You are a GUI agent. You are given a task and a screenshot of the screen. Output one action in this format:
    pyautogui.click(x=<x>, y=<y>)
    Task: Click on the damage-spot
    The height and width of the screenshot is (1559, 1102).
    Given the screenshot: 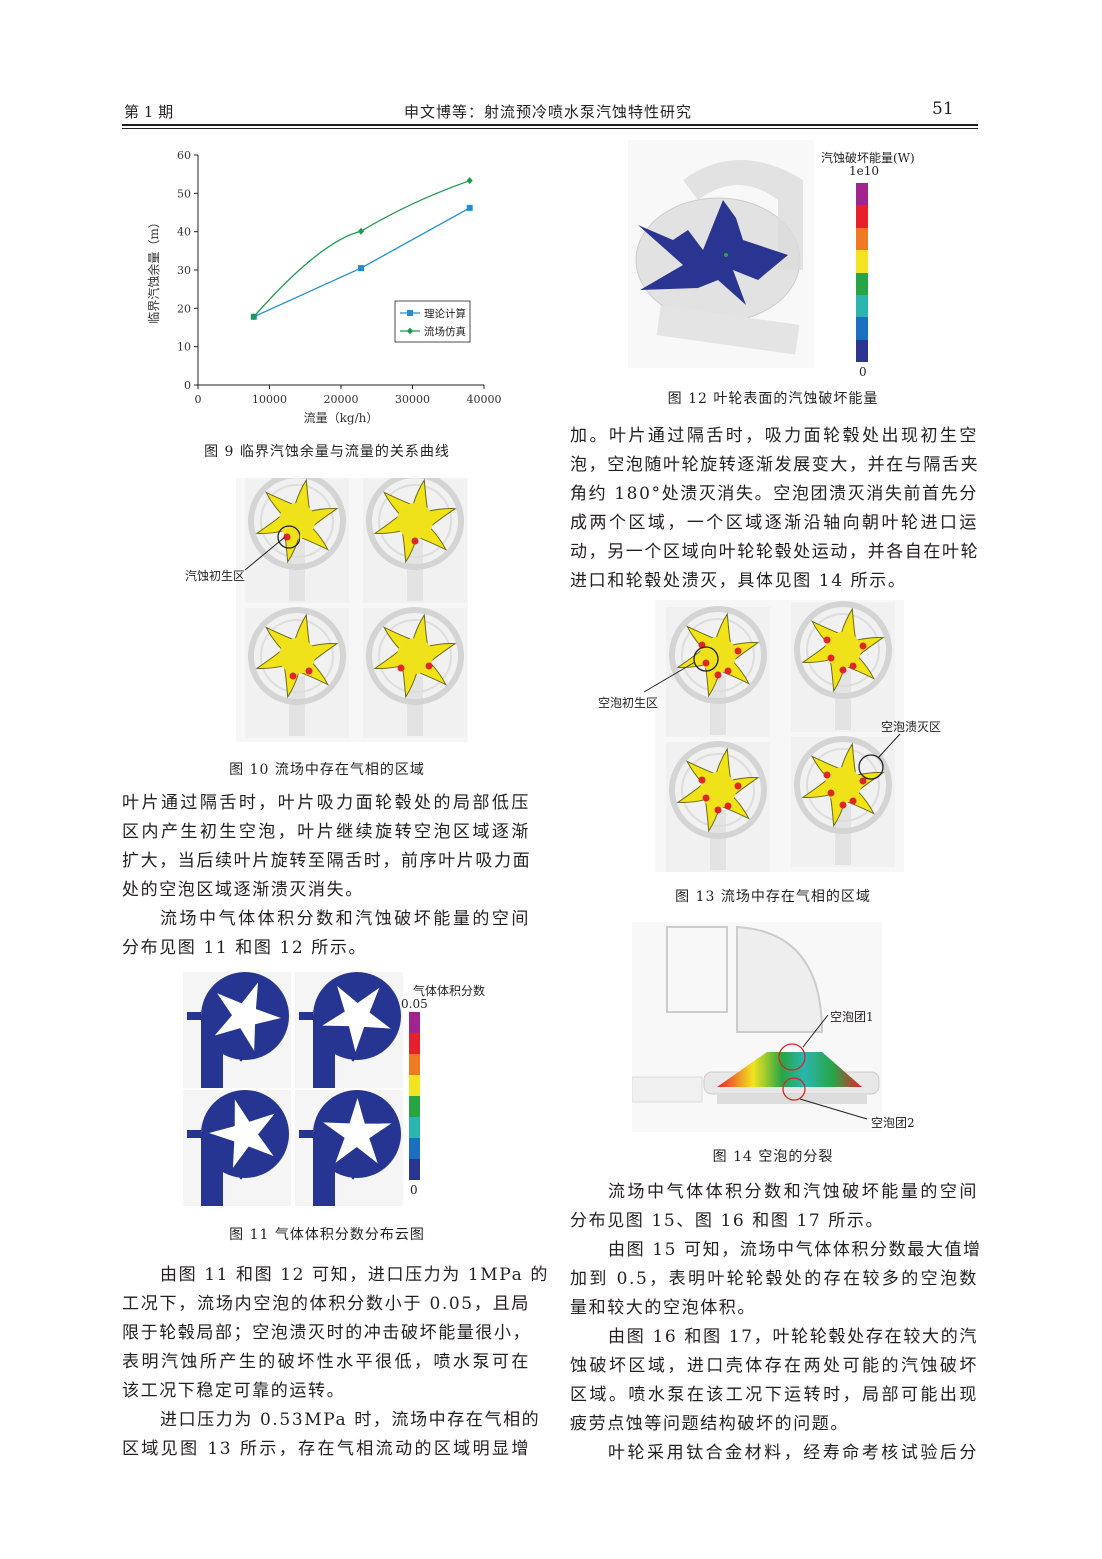 What is the action you would take?
    pyautogui.click(x=726, y=255)
    